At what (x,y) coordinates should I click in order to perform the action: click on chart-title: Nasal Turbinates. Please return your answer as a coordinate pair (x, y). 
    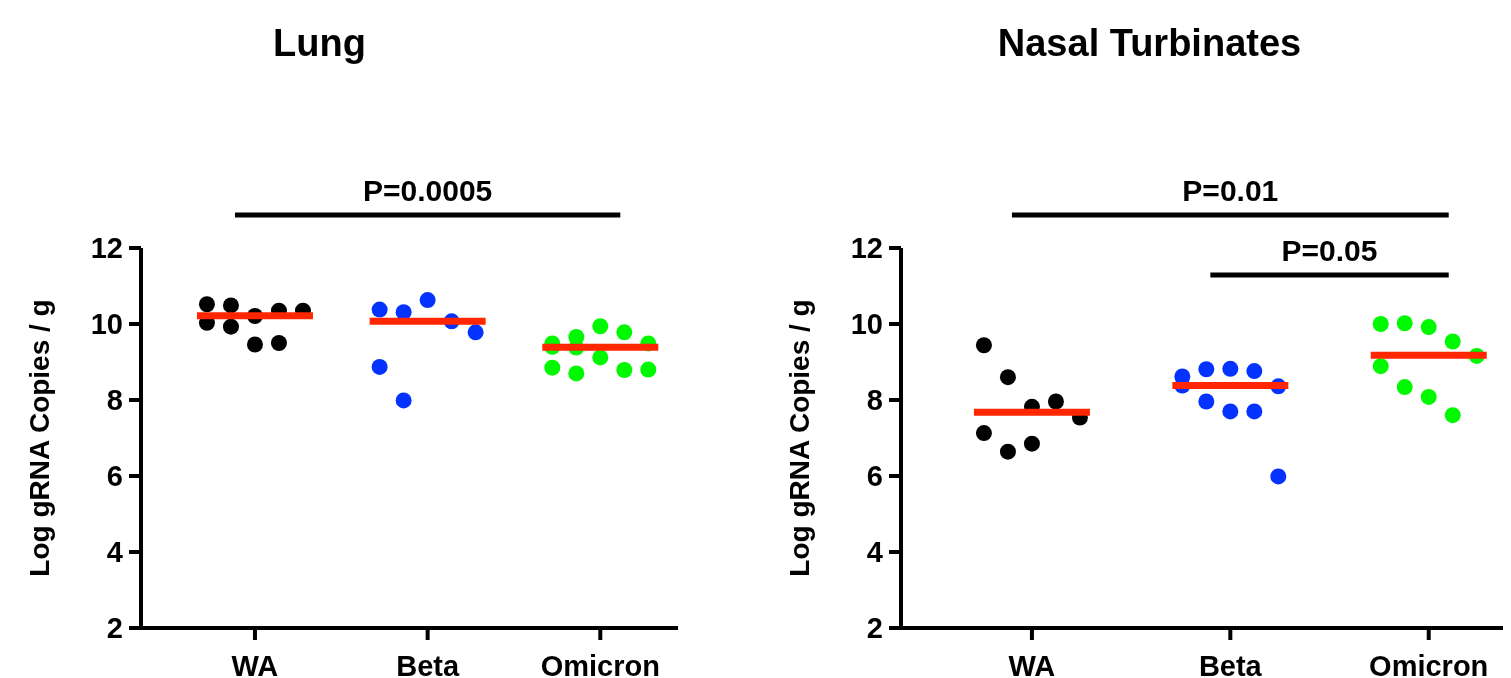
    Looking at the image, I should click on (1149, 43).